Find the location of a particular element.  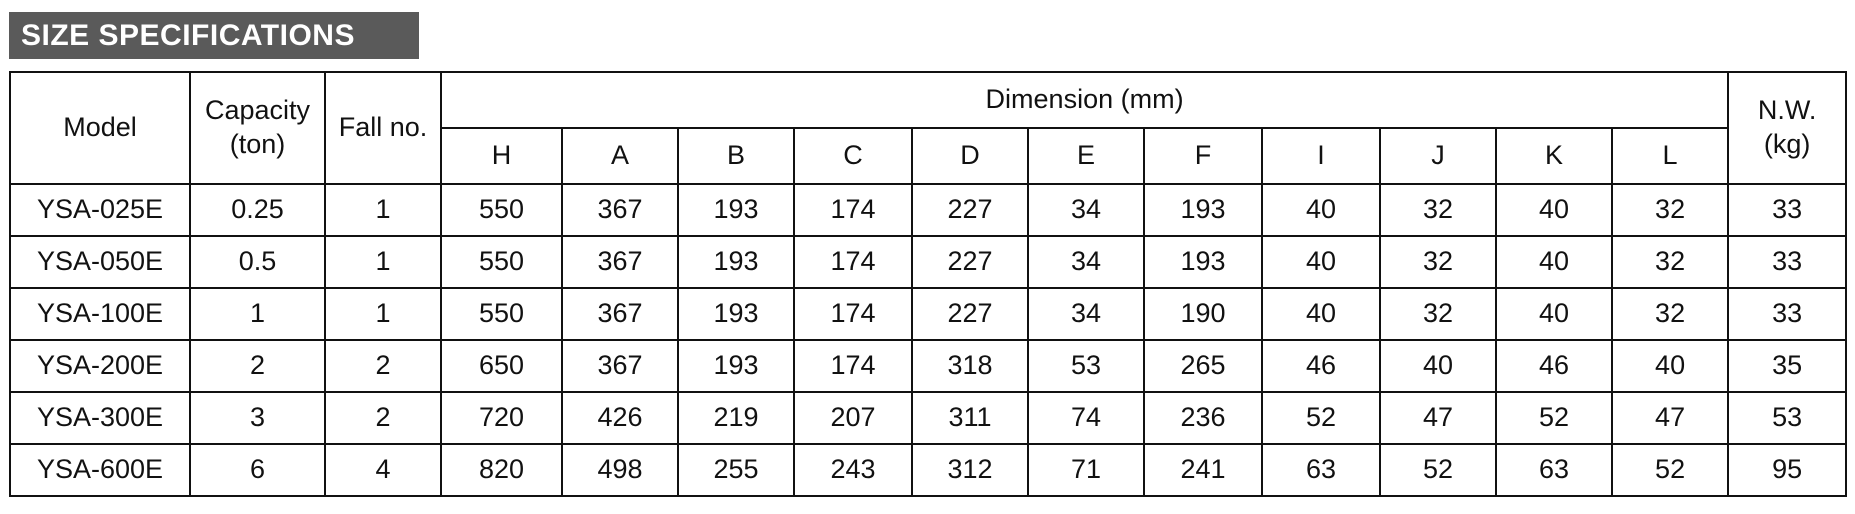

header-cell: A is located at coordinates (620, 156).